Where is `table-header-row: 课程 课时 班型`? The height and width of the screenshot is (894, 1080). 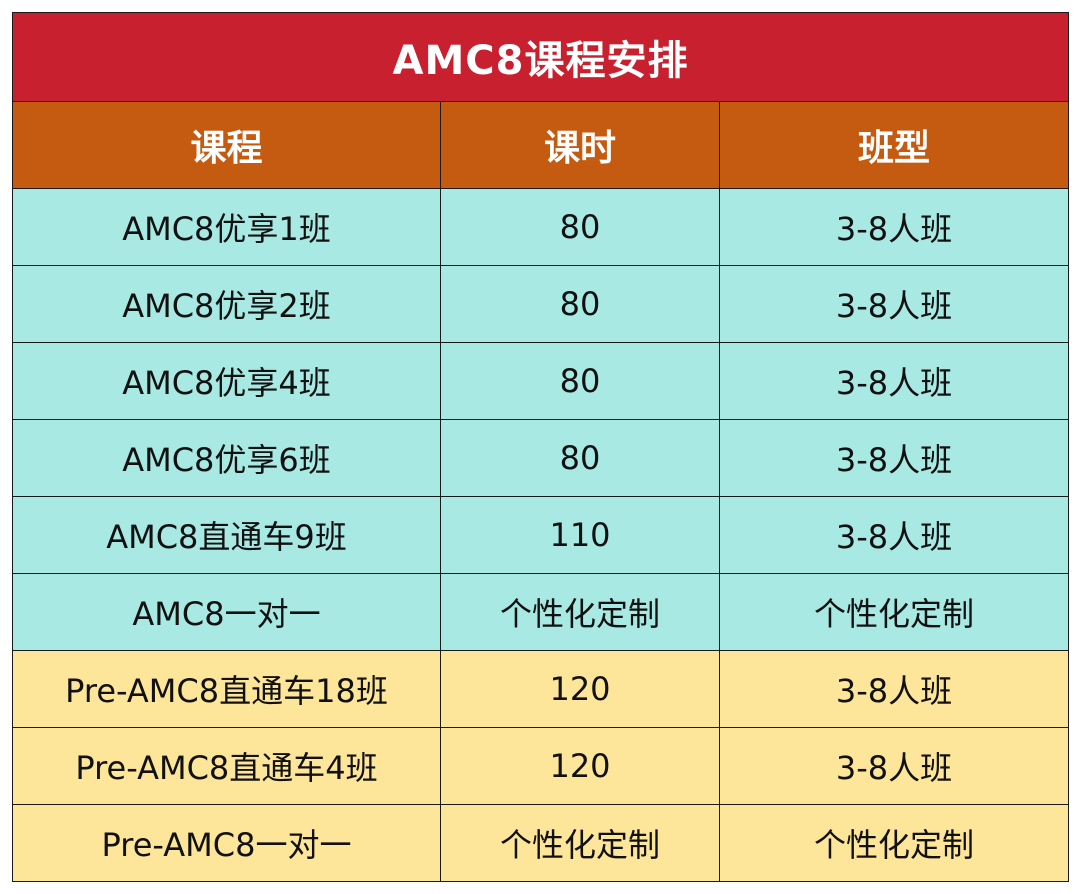 table-header-row: 课程 课时 班型 is located at coordinates (540, 145).